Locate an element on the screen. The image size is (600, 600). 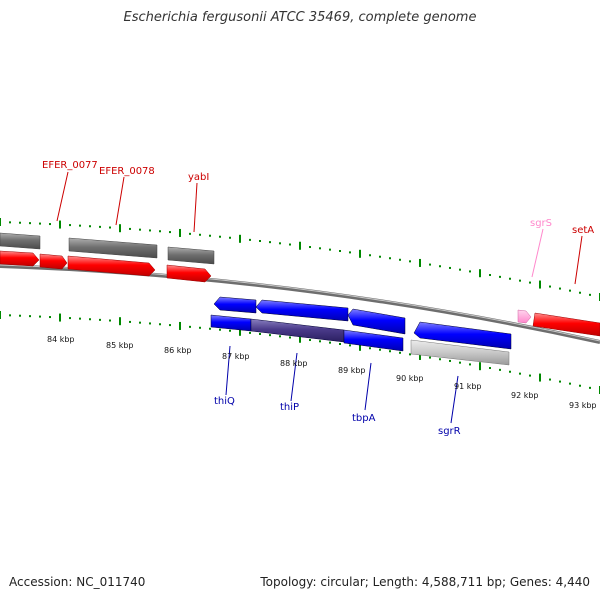
gene-cds-efer0078 is located at coordinates (191, 255).